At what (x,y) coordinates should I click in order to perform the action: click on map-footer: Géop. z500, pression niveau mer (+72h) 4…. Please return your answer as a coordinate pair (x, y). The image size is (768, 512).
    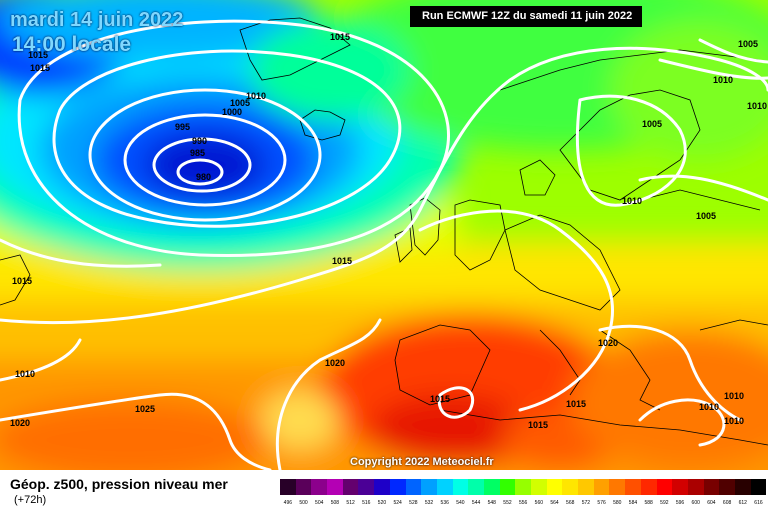
    Looking at the image, I should click on (384, 491).